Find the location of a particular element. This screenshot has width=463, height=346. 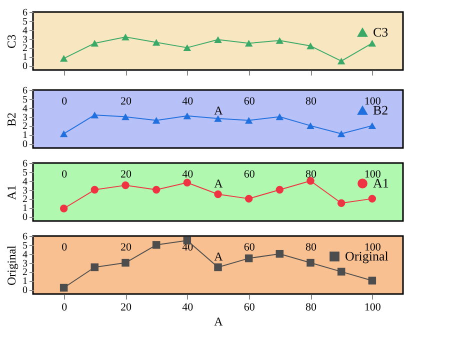

x-tick-label: 100 is located at coordinates (373, 248).